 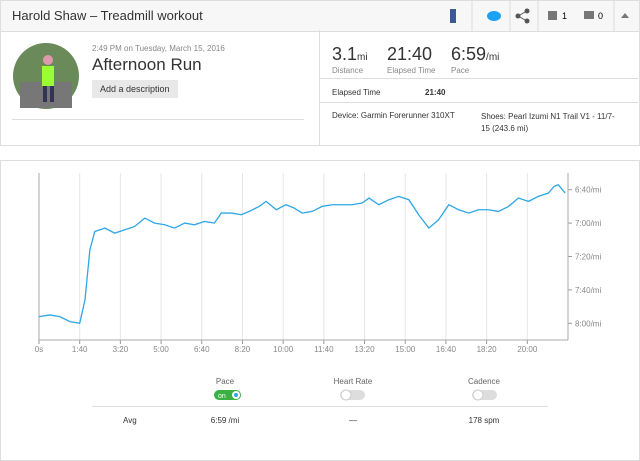 What do you see at coordinates (243, 349) in the screenshot?
I see `x-tick-label: 8:20` at bounding box center [243, 349].